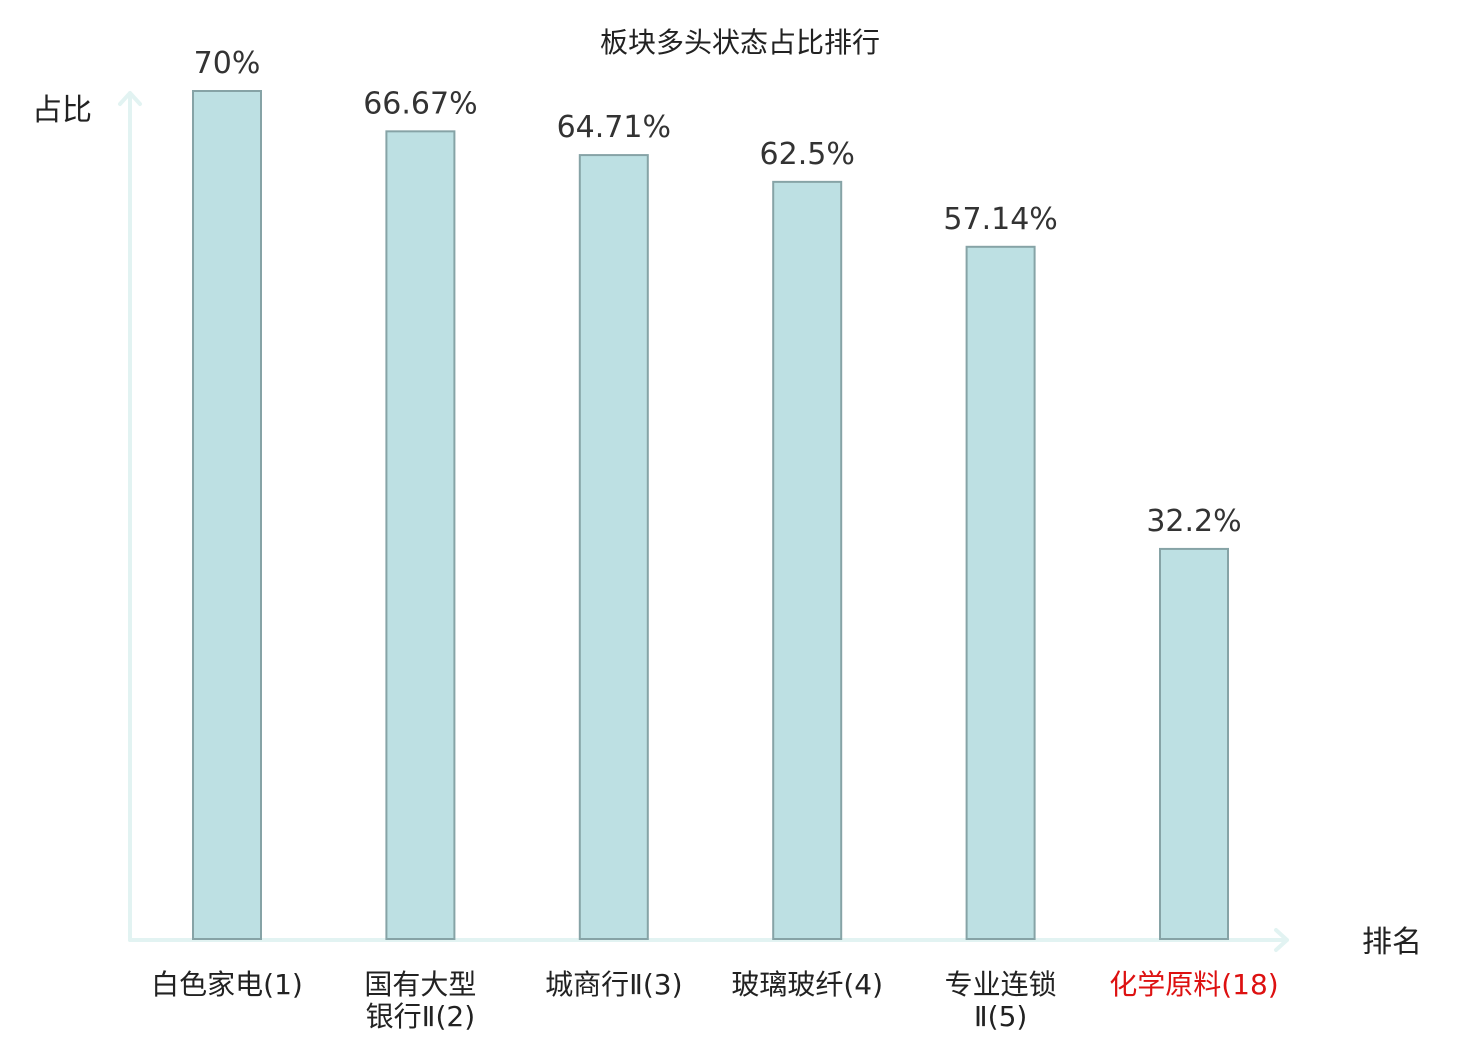 The height and width of the screenshot is (1040, 1480). I want to click on bar-value-label: 66.67%, so click(420, 103).